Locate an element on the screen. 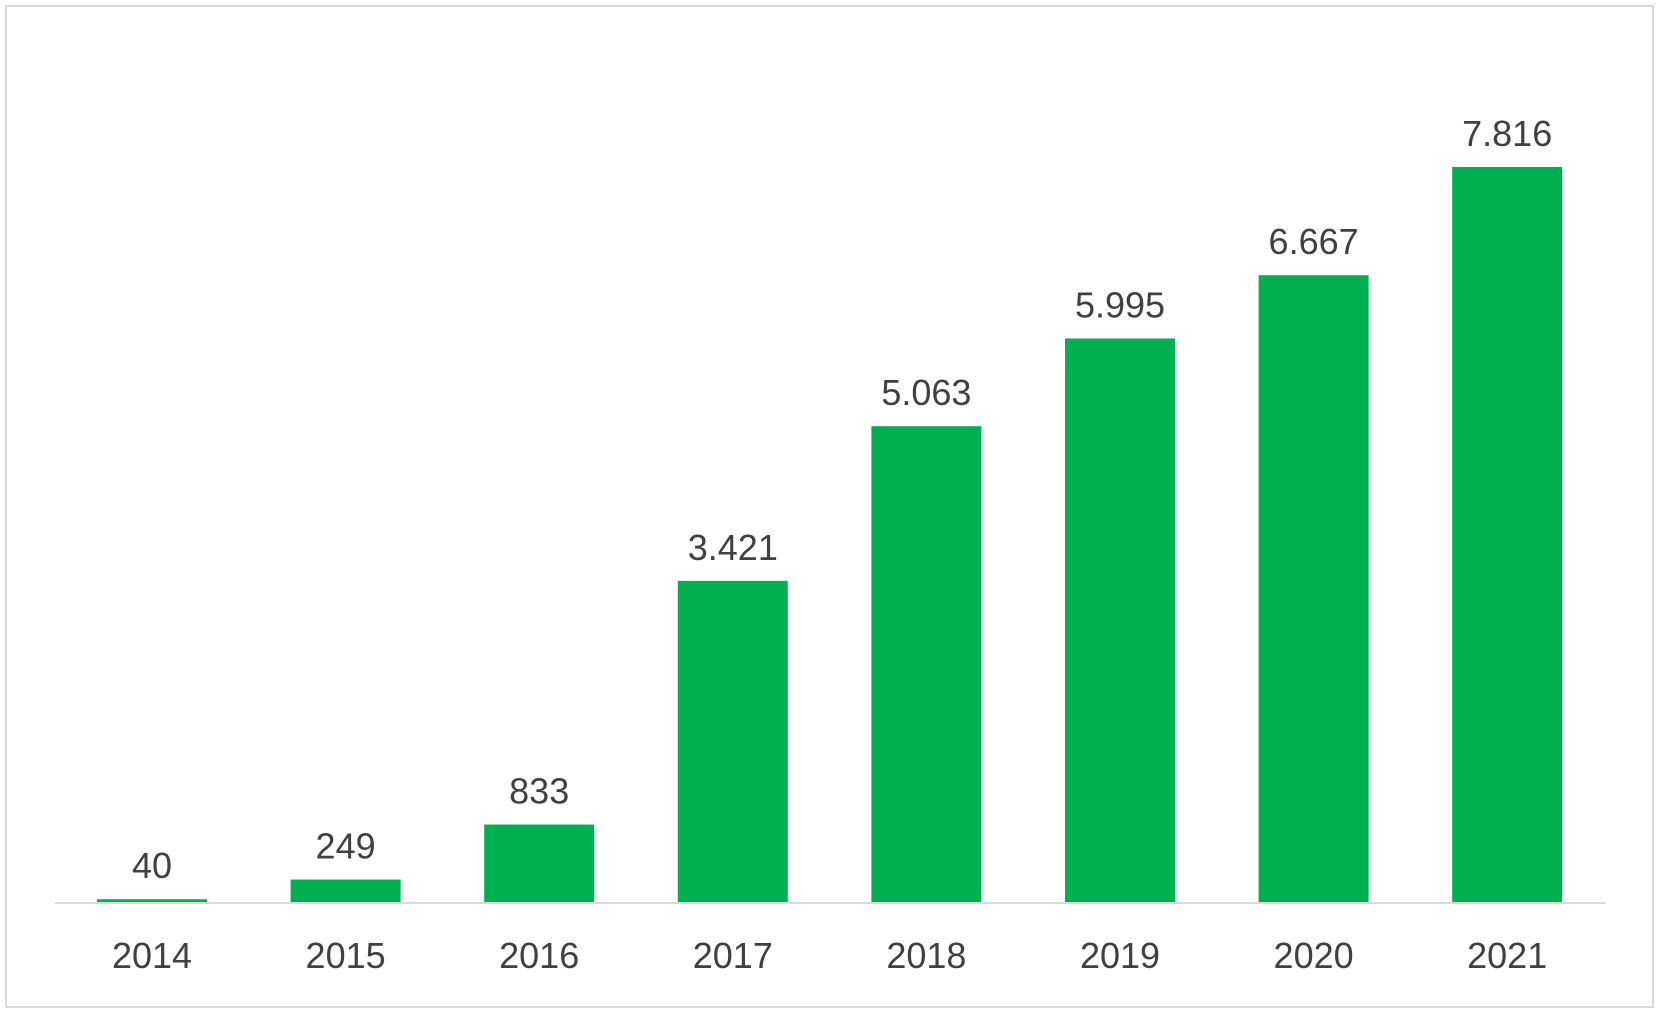 This screenshot has height=1017, width=1663. data-label-2017: 3.421 is located at coordinates (733, 547).